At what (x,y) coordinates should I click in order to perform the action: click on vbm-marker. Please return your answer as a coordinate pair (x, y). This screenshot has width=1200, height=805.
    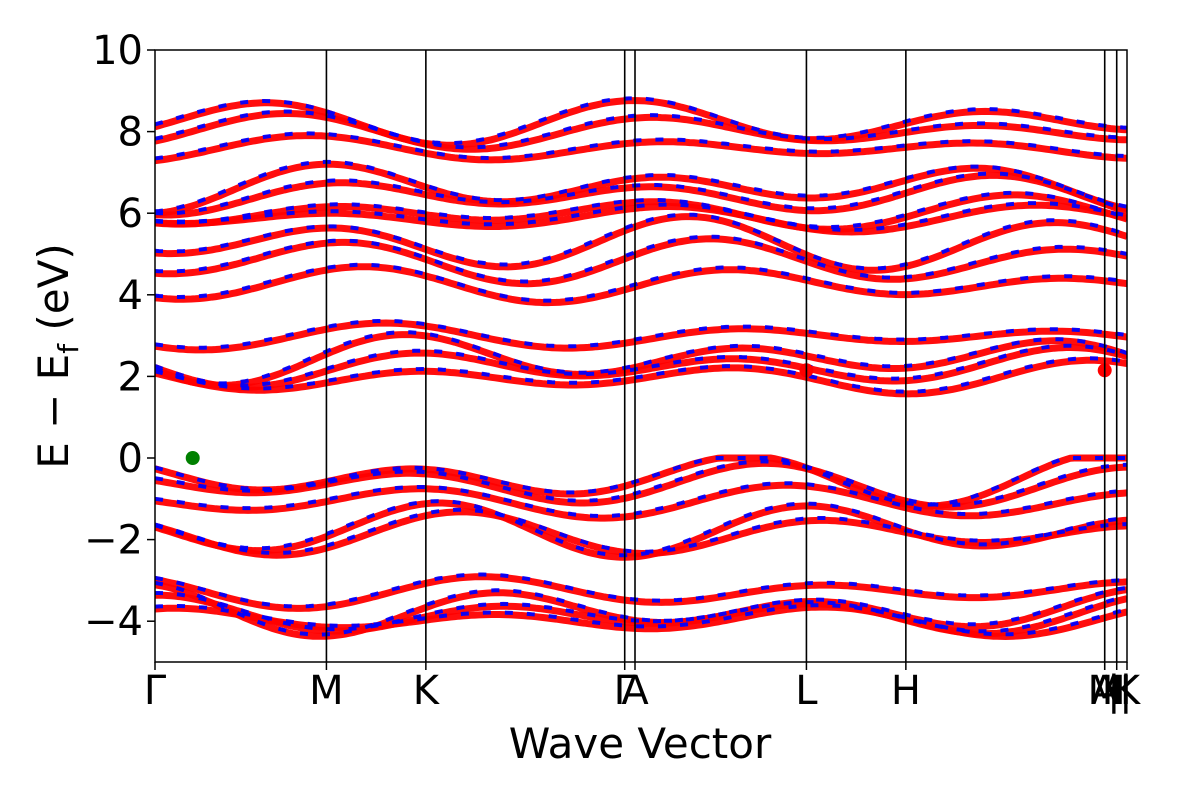
    Looking at the image, I should click on (192, 458).